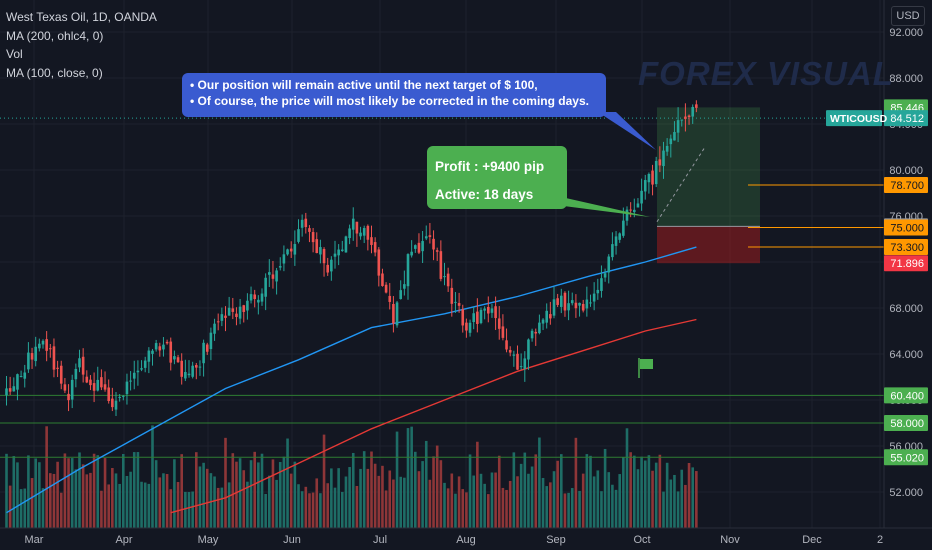 The height and width of the screenshot is (550, 932). What do you see at coordinates (906, 355) in the screenshot?
I see `price-tick-label: 64.000` at bounding box center [906, 355].